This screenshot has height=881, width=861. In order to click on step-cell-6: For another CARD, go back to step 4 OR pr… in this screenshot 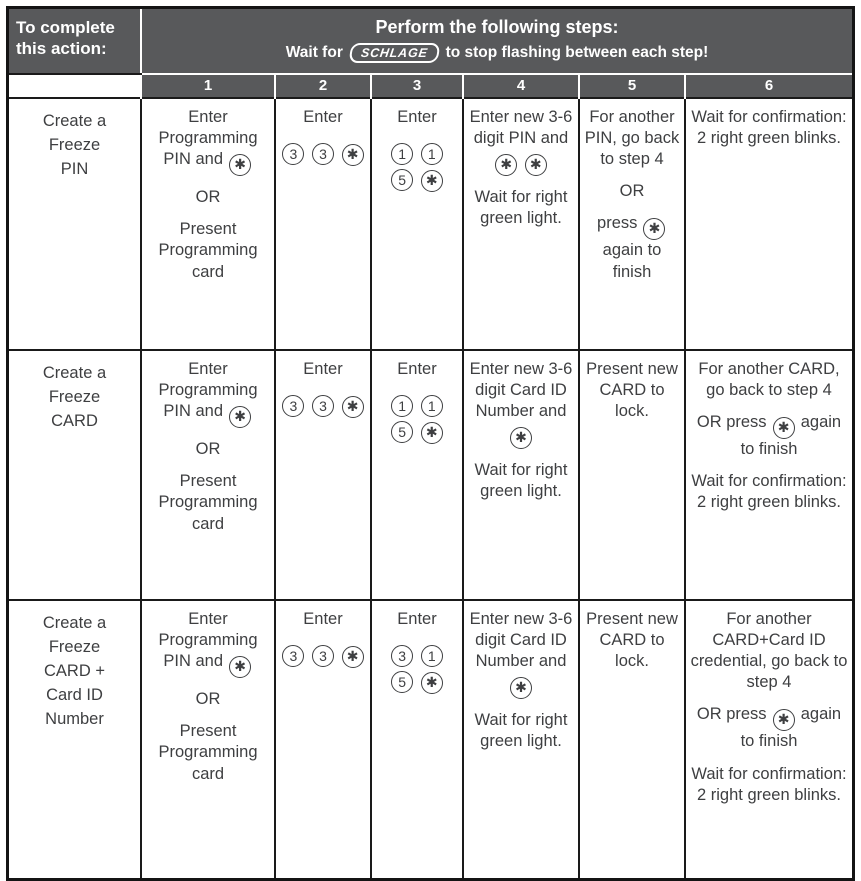, I will do `click(768, 475)`.